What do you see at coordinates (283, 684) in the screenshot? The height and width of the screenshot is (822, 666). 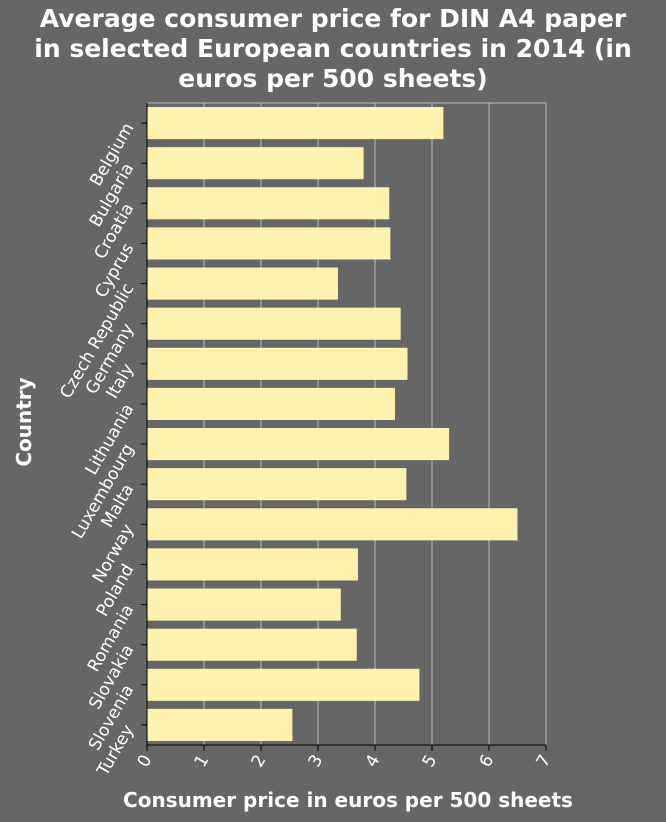 I see `bar-slovenia` at bounding box center [283, 684].